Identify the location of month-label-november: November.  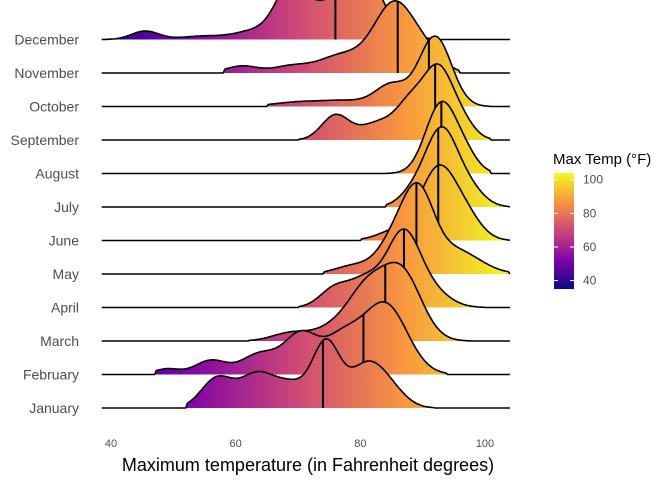
(46, 73).